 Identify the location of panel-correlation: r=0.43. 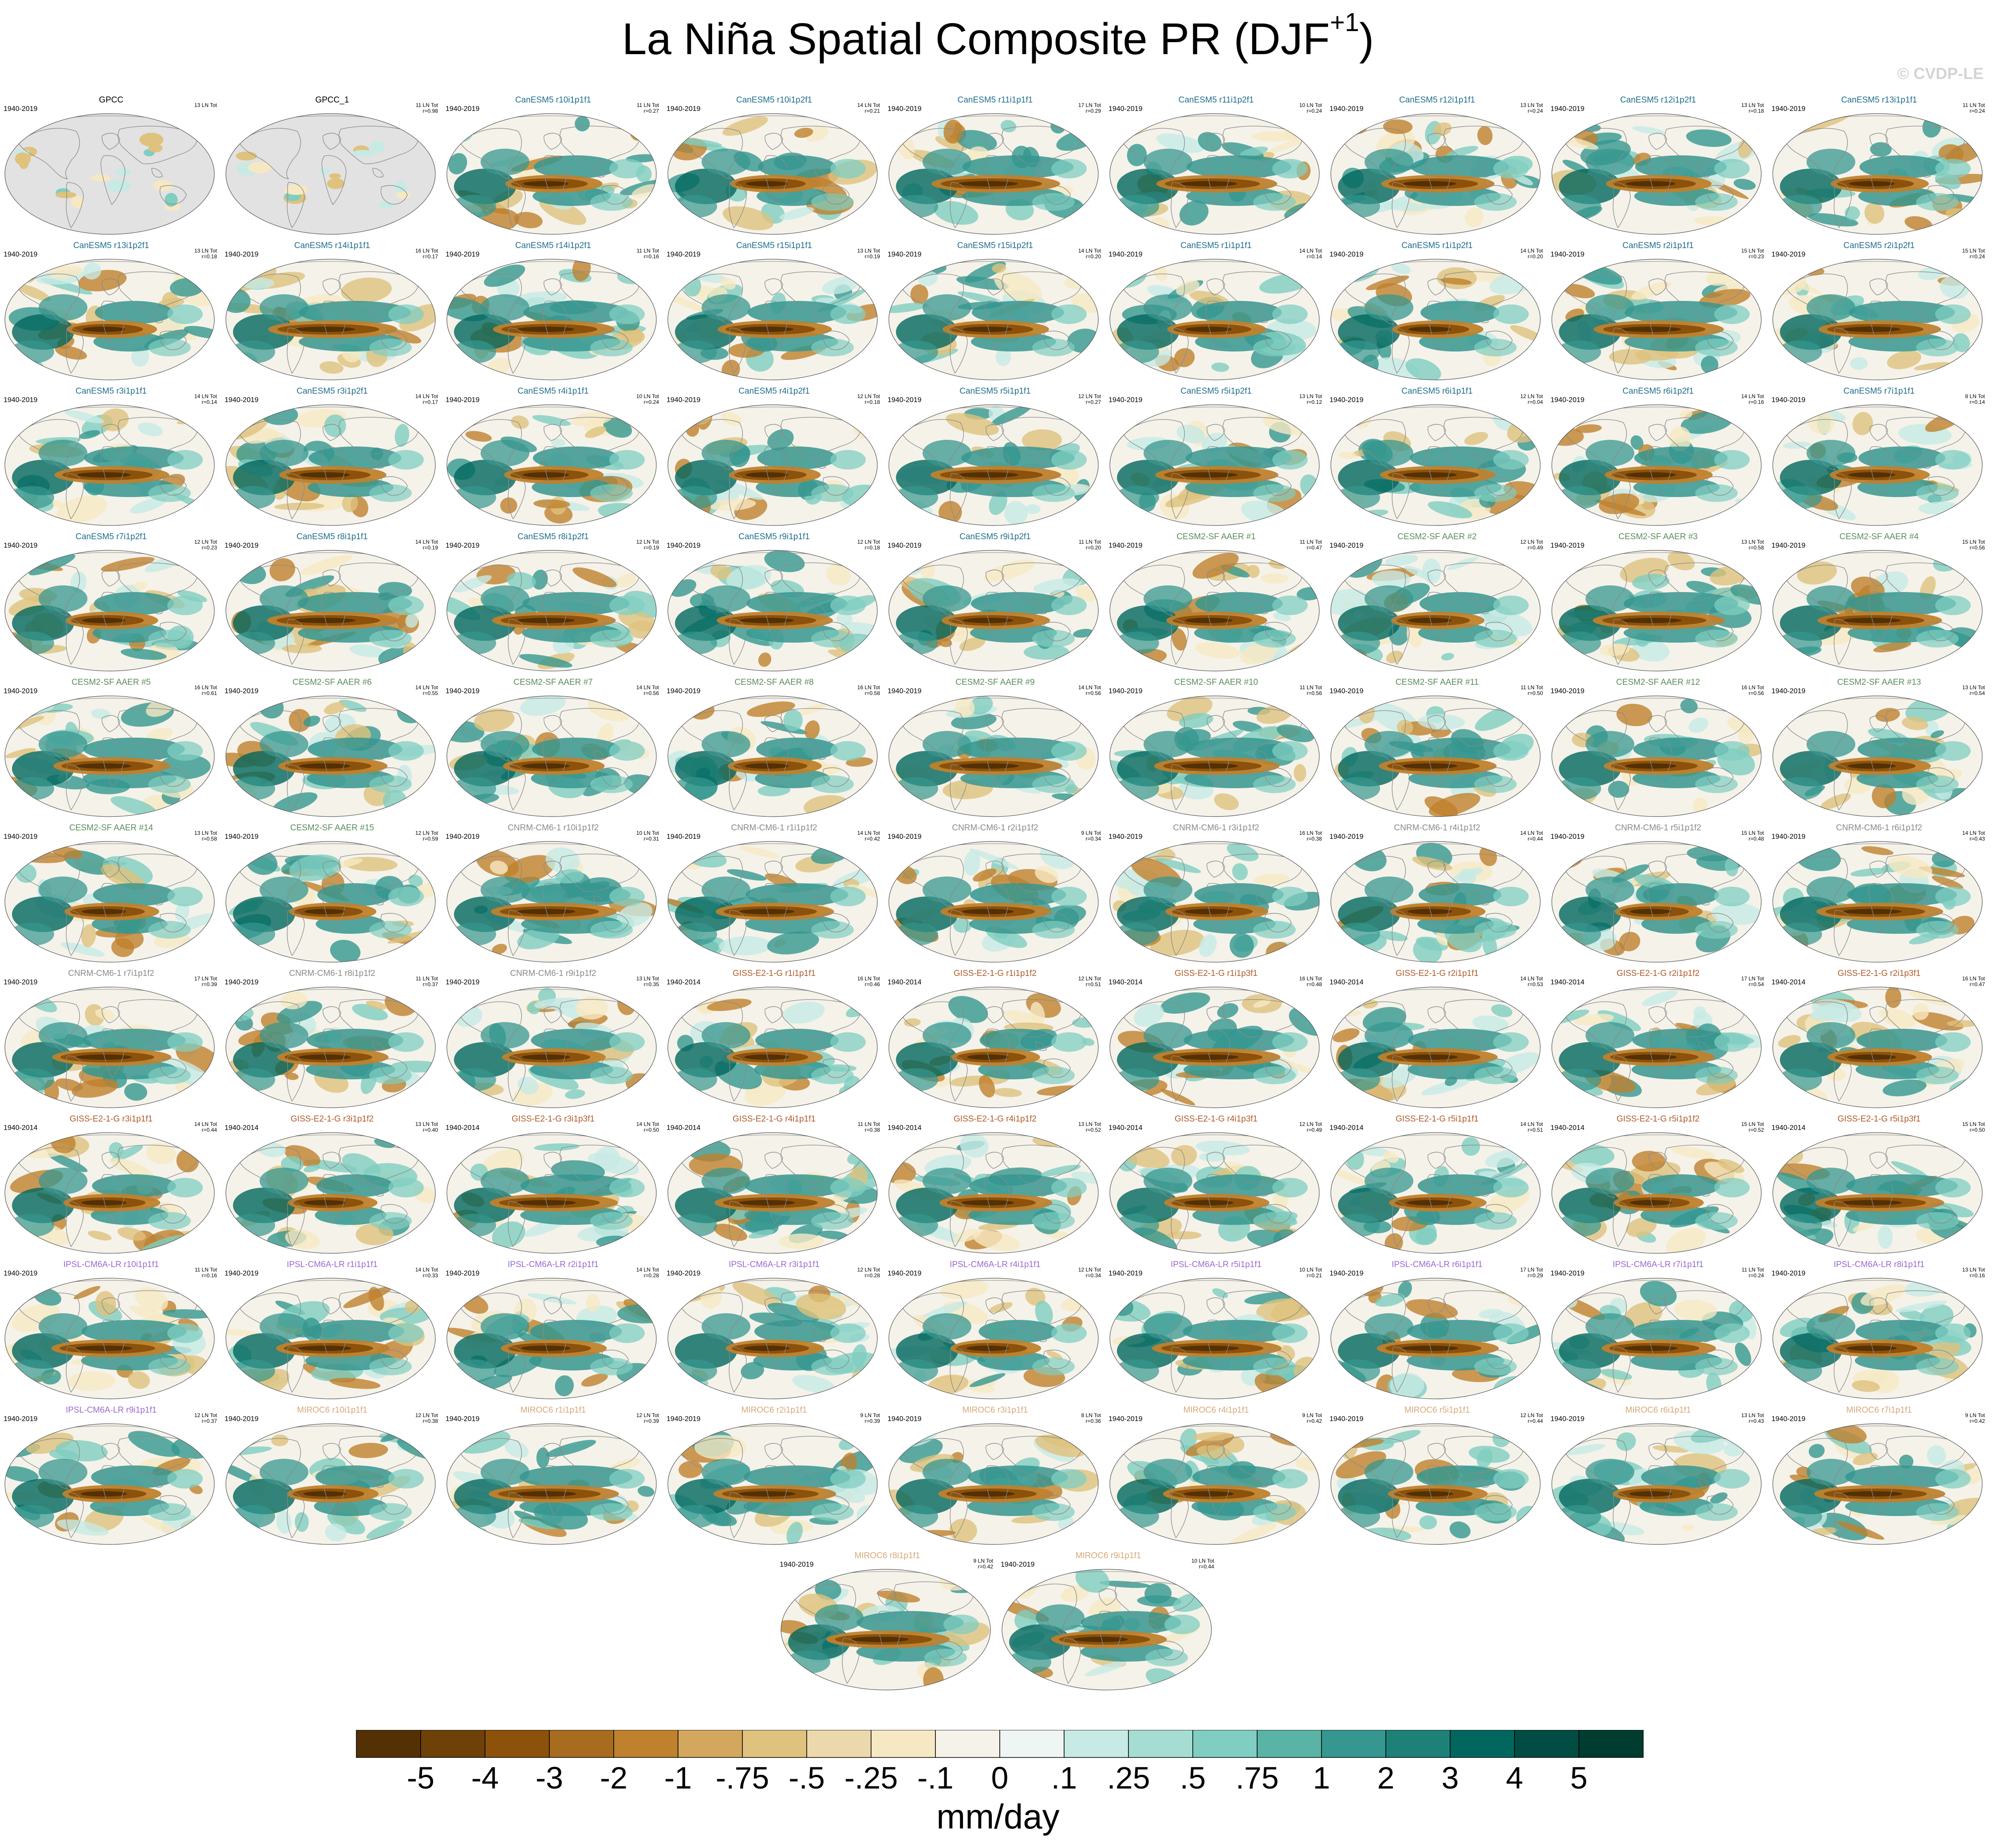
(1977, 839).